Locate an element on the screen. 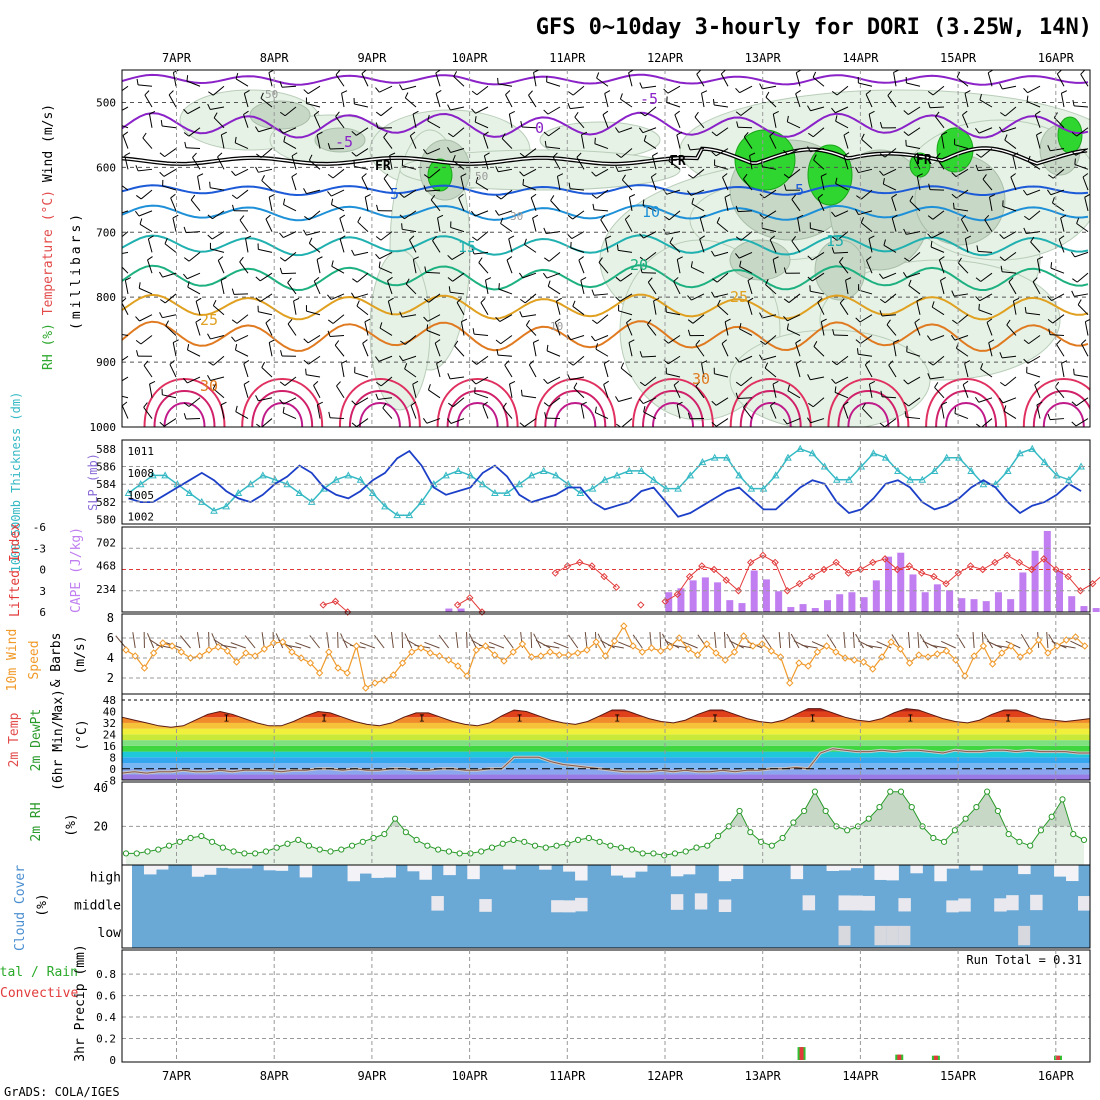  temp-contour-30-arc is located at coordinates (575, 408).